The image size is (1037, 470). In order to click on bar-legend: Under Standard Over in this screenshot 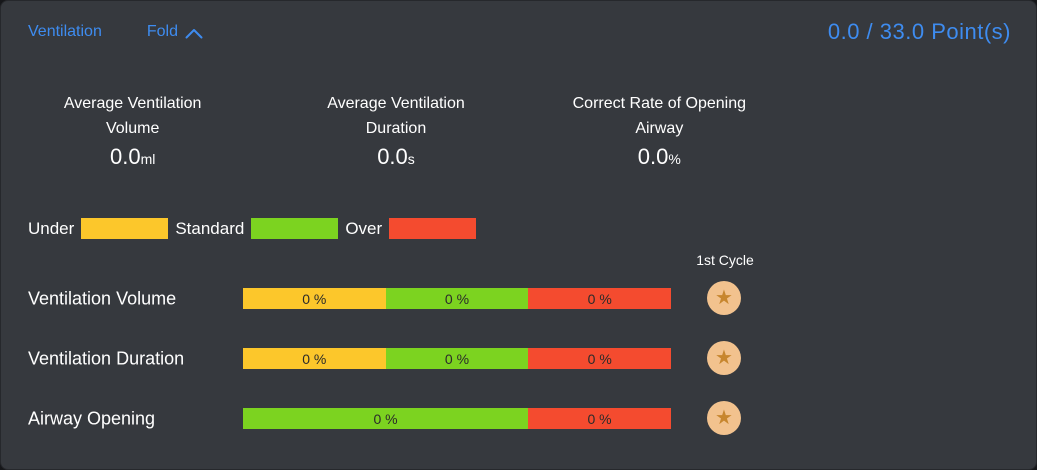, I will do `click(255, 228)`.